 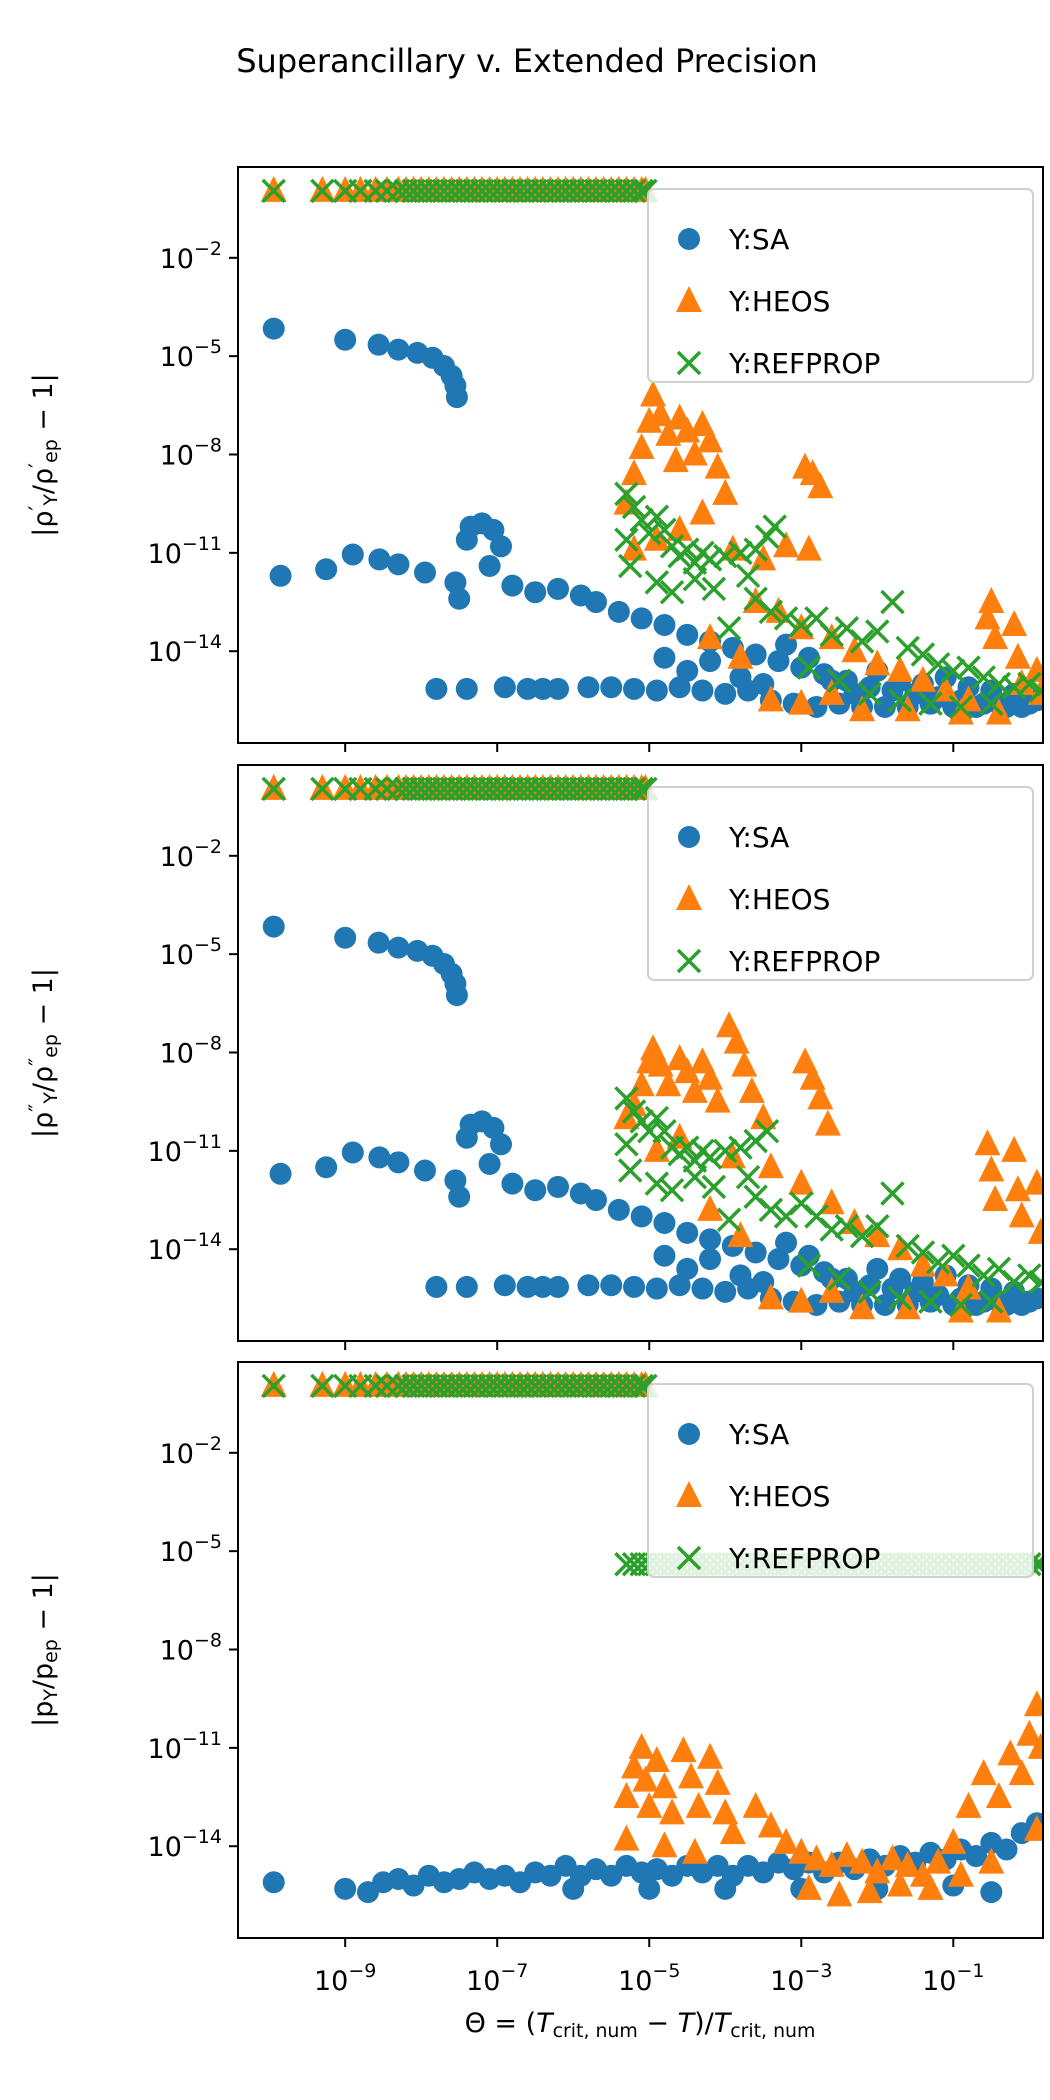 I want to click on x-tick-label: 10⁻³, so click(x=801, y=1978).